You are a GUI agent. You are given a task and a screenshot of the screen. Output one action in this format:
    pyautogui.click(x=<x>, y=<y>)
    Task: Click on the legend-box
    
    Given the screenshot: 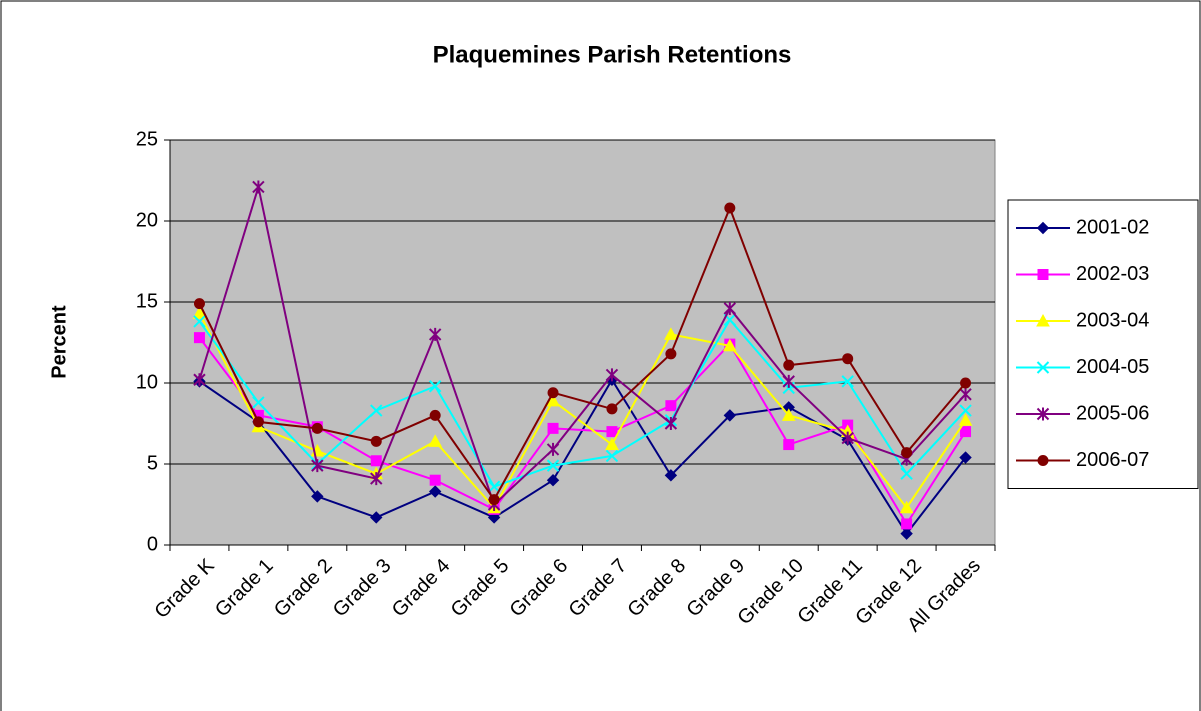 What is the action you would take?
    pyautogui.click(x=1103, y=344)
    